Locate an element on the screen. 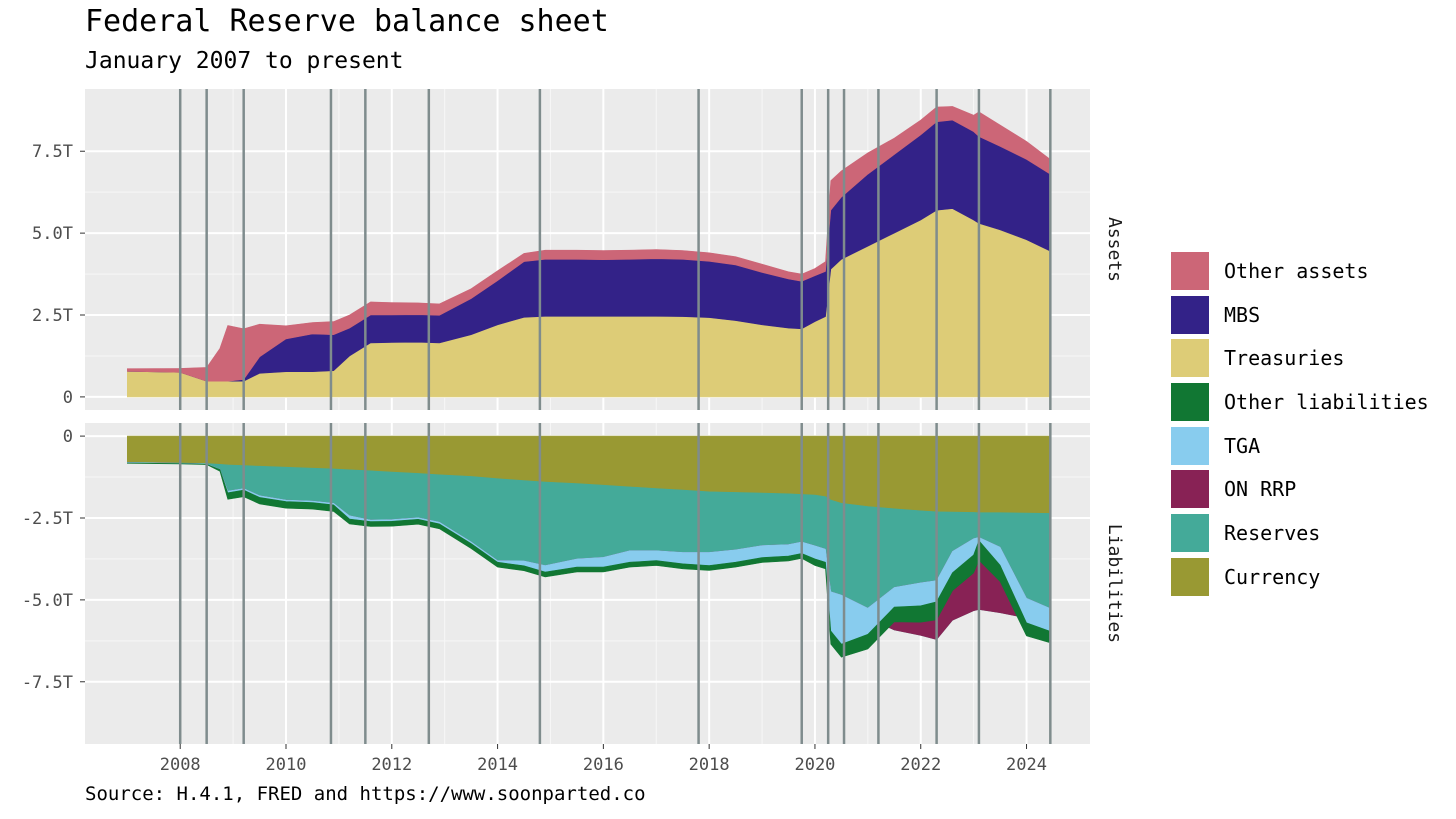 The width and height of the screenshot is (1456, 819). x-tick-label: 2022 is located at coordinates (920, 765).